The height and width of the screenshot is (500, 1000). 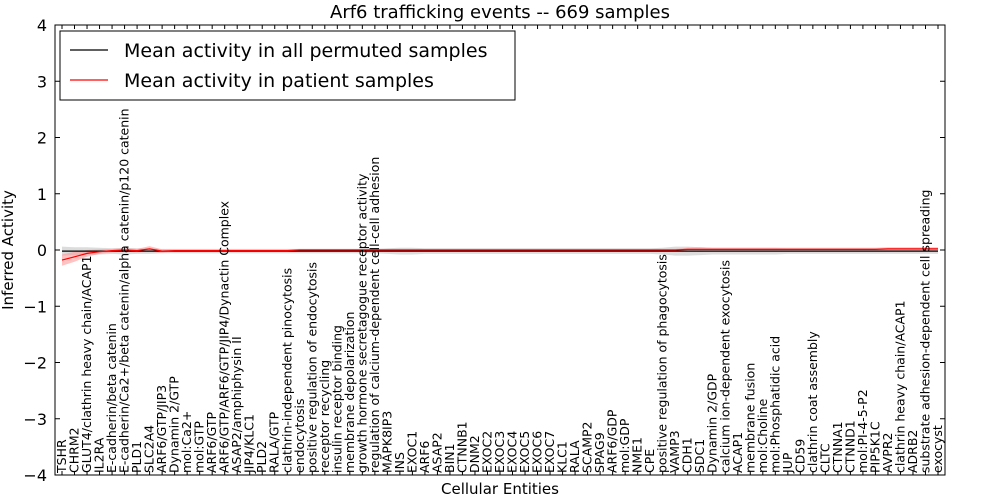 What do you see at coordinates (837, 447) in the screenshot?
I see `category-label: CTNNA1` at bounding box center [837, 447].